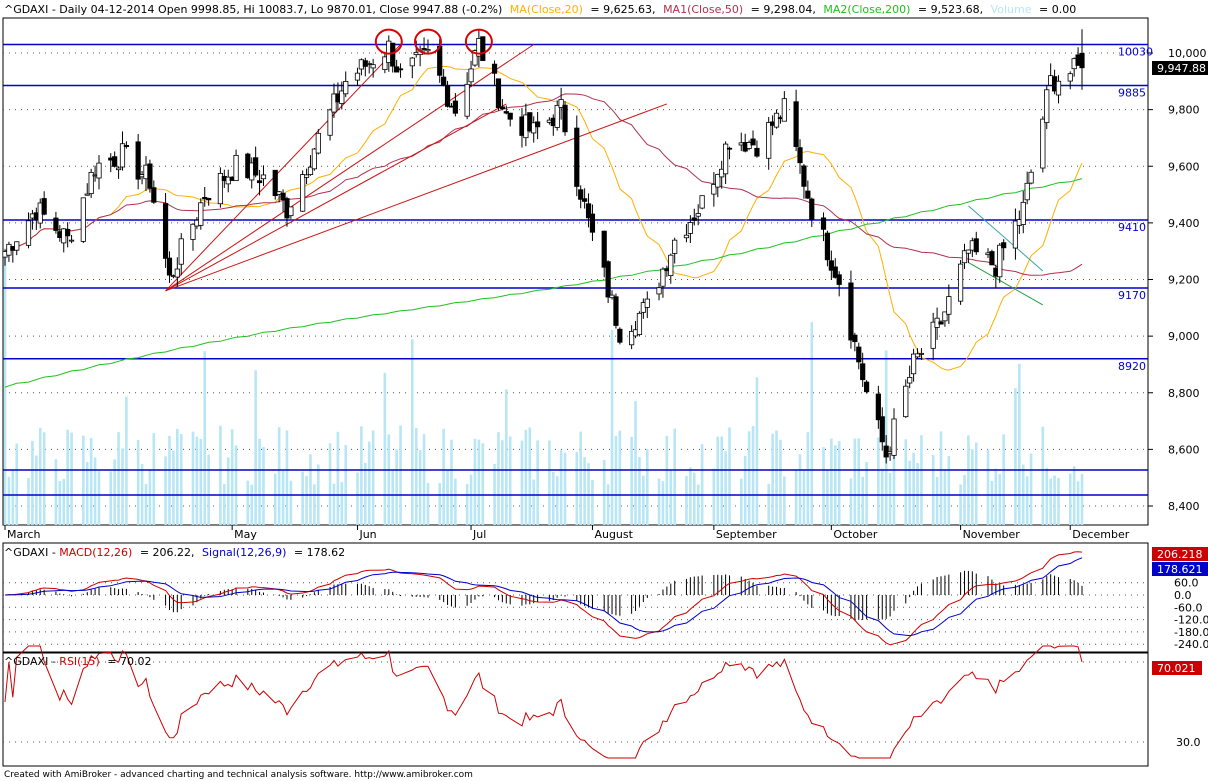  What do you see at coordinates (245, 534) in the screenshot?
I see `month-label: May` at bounding box center [245, 534].